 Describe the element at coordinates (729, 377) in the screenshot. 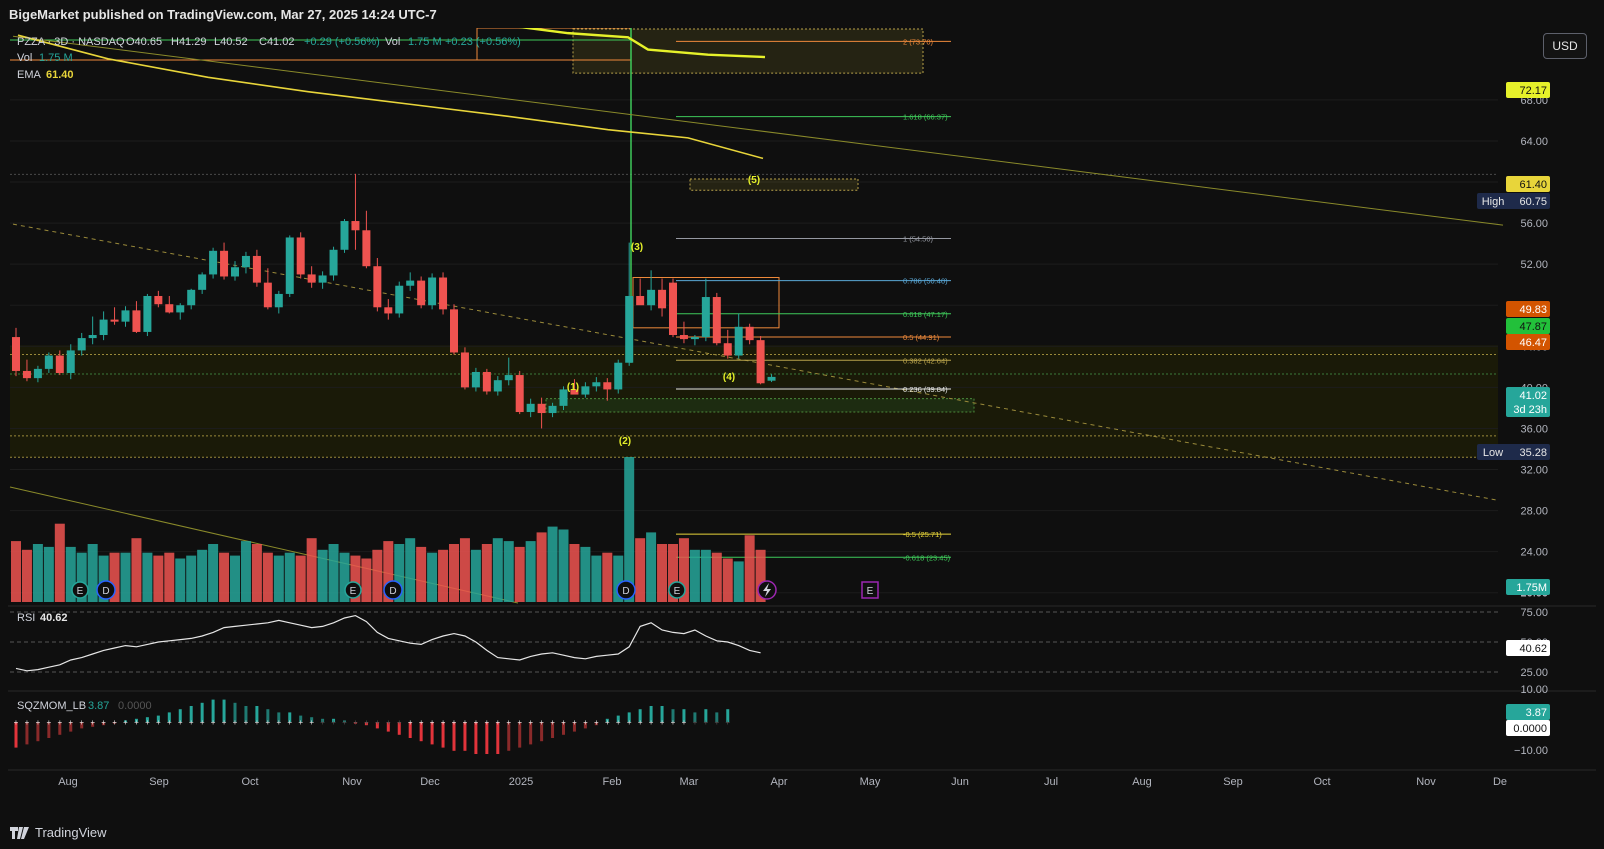

I see `wave-label: (4)` at that location.